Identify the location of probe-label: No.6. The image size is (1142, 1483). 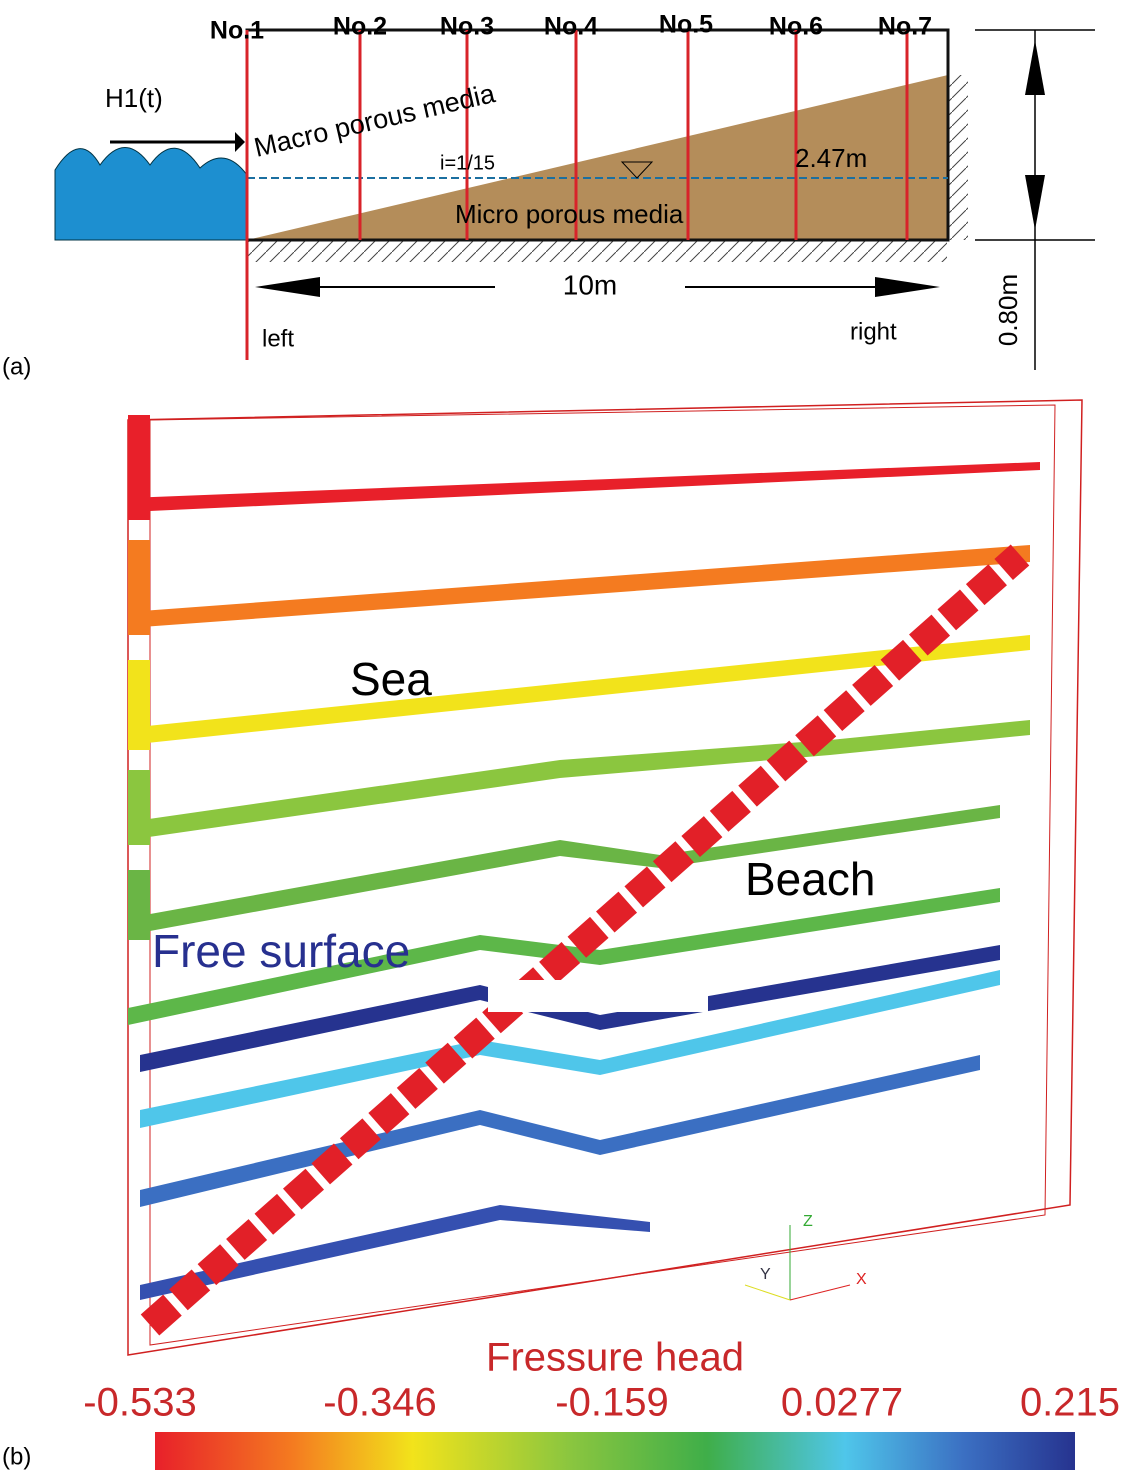
(796, 27).